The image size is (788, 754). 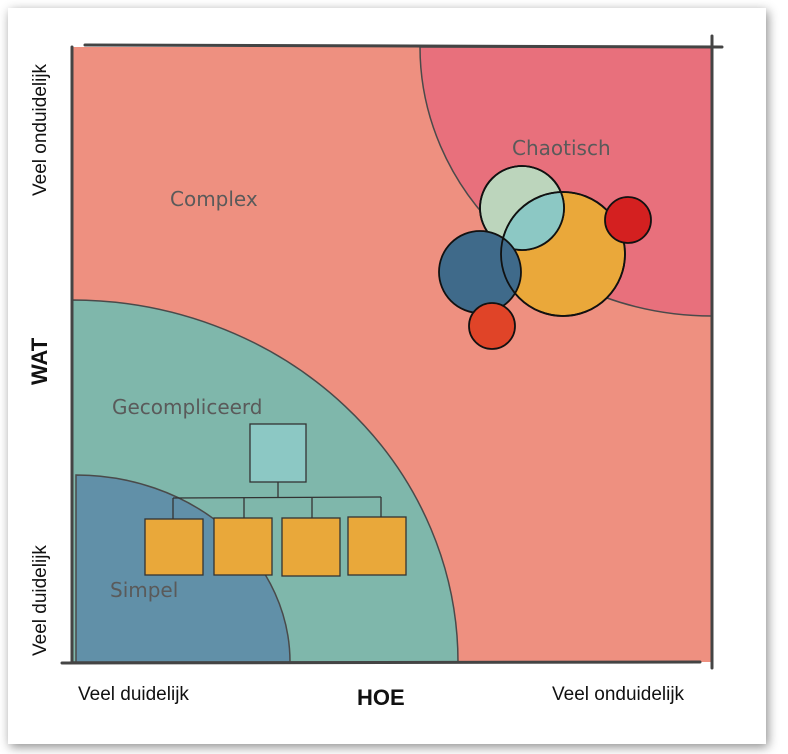 What do you see at coordinates (381, 662) in the screenshot?
I see `bottom-axis` at bounding box center [381, 662].